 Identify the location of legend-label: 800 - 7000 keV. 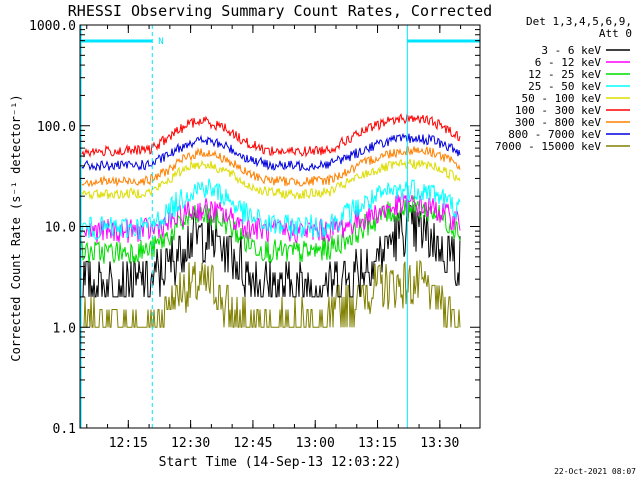
(554, 134).